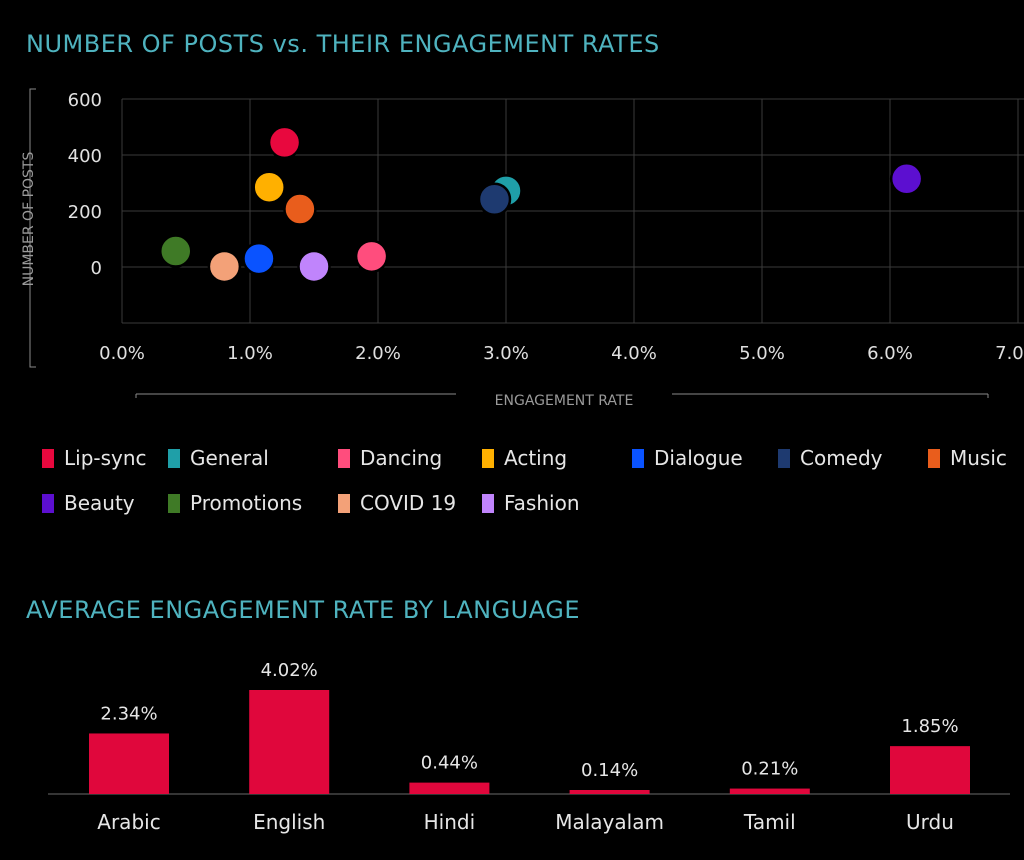  What do you see at coordinates (769, 791) in the screenshot?
I see `bar-tamil` at bounding box center [769, 791].